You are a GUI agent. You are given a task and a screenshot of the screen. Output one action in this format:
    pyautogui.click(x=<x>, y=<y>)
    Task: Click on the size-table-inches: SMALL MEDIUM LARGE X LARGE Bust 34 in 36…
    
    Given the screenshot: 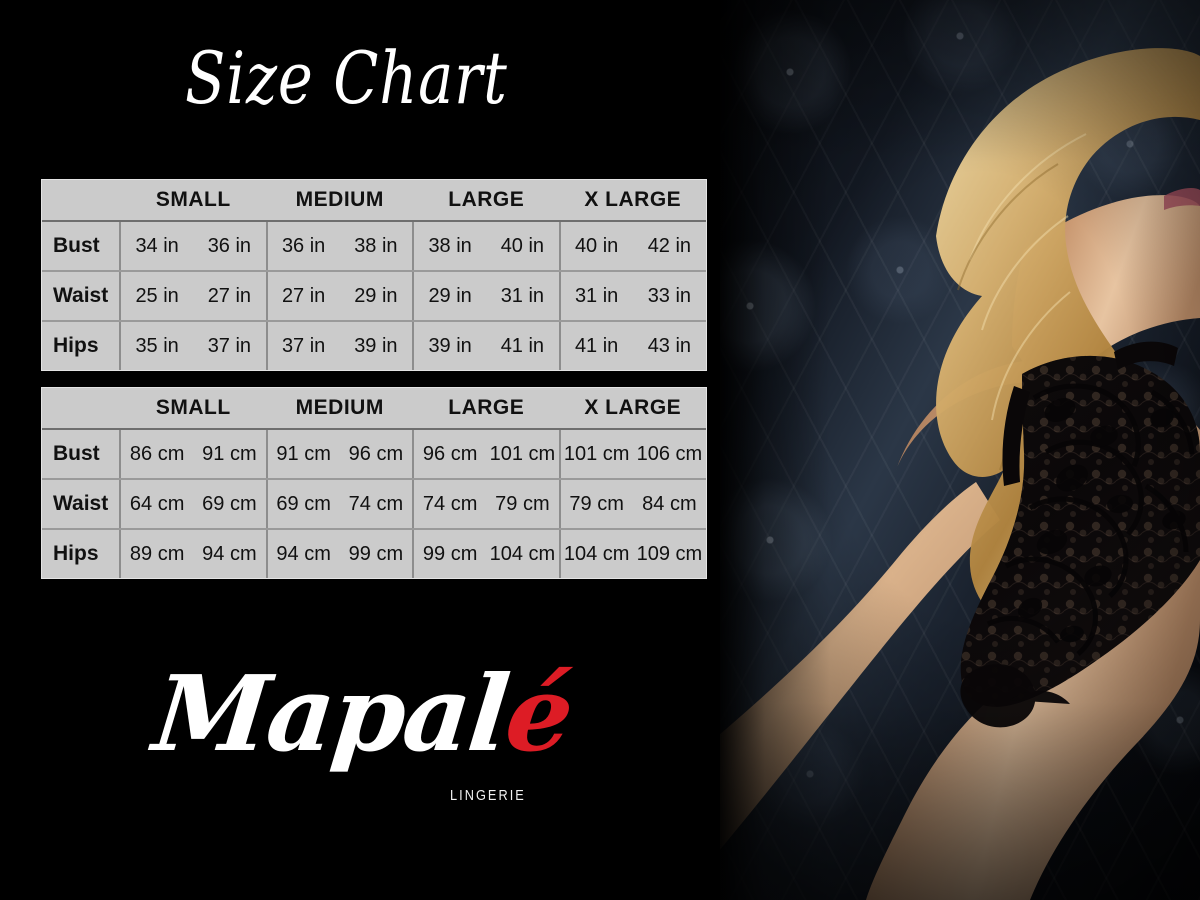 What is the action you would take?
    pyautogui.click(x=374, y=275)
    